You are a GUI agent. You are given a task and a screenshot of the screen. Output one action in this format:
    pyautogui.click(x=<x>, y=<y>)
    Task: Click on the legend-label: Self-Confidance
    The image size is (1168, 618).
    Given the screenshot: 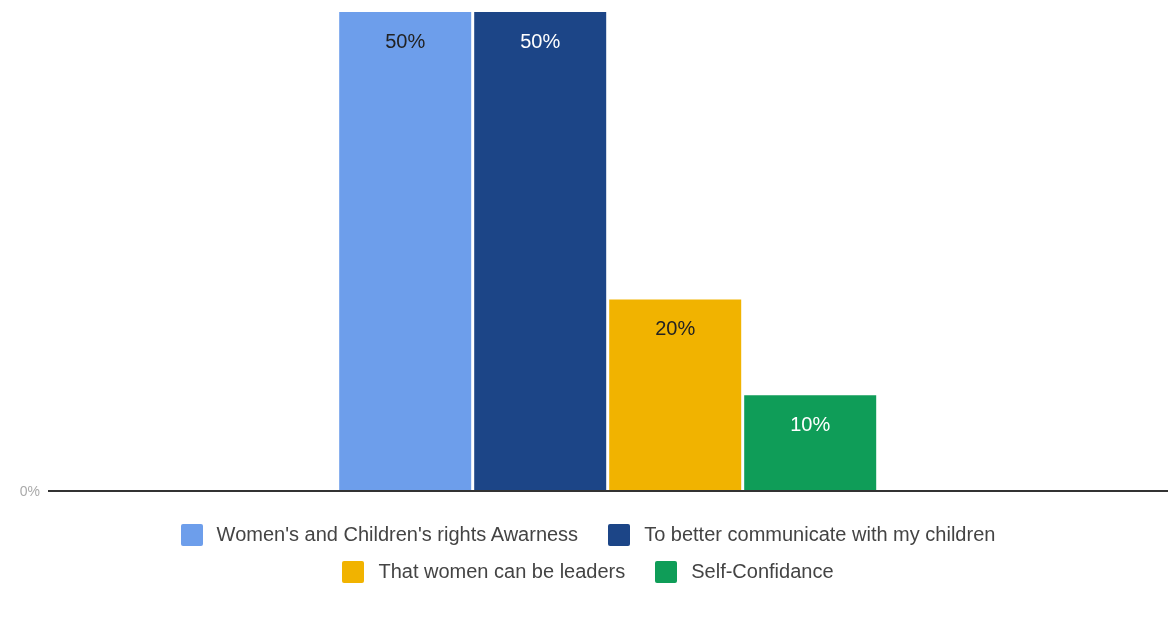 What is the action you would take?
    pyautogui.click(x=762, y=571)
    